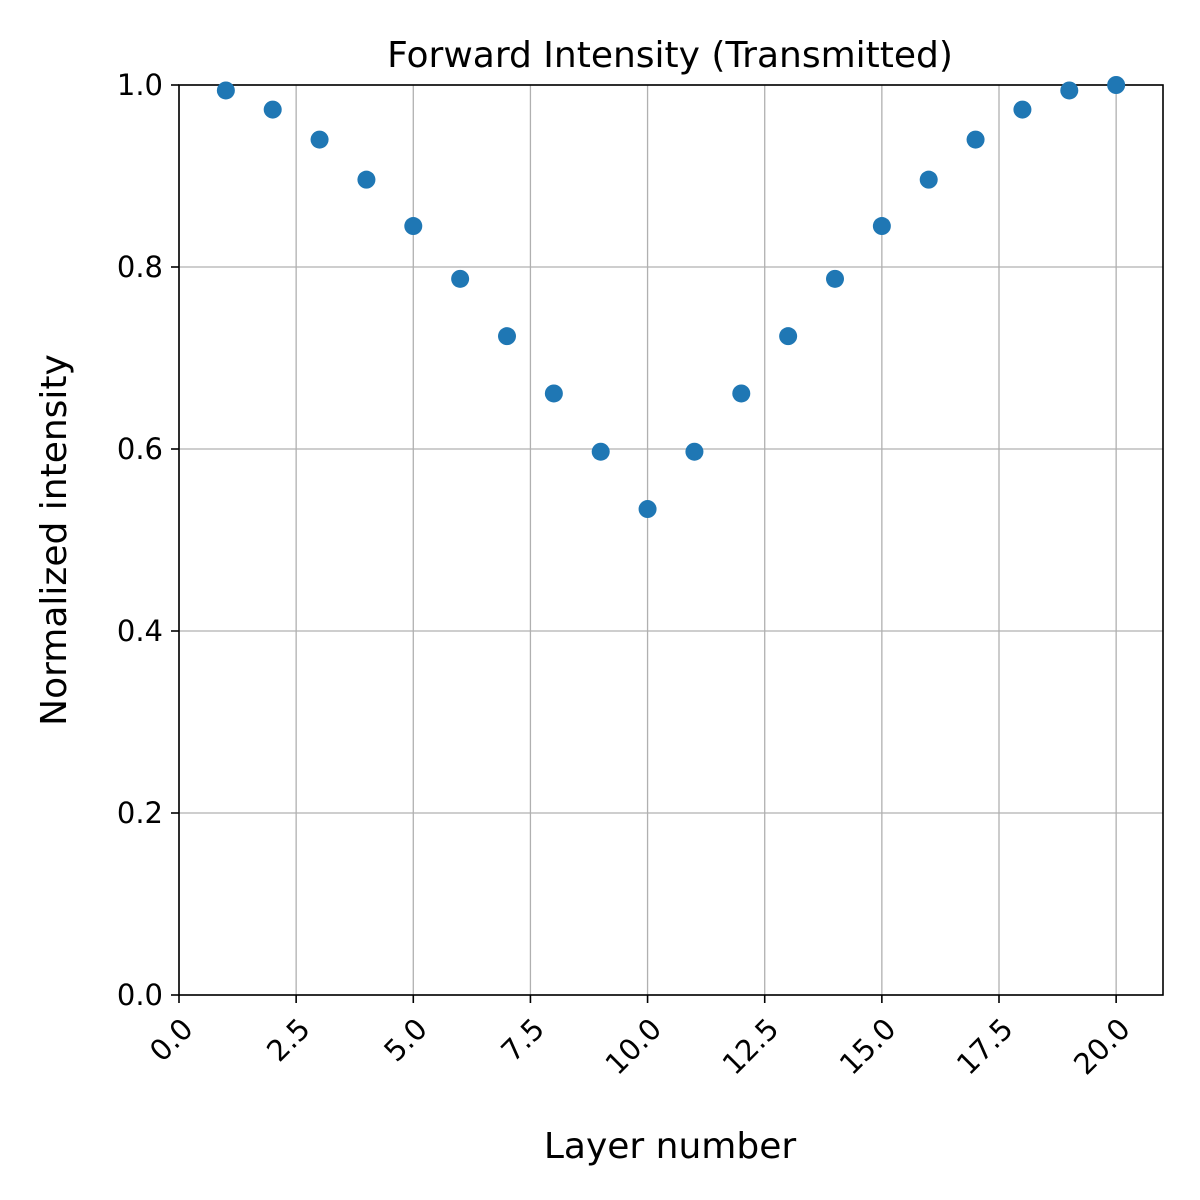 This screenshot has height=1200, width=1200. Describe the element at coordinates (633, 1047) in the screenshot. I see `x-tick-label: 10.0` at that location.